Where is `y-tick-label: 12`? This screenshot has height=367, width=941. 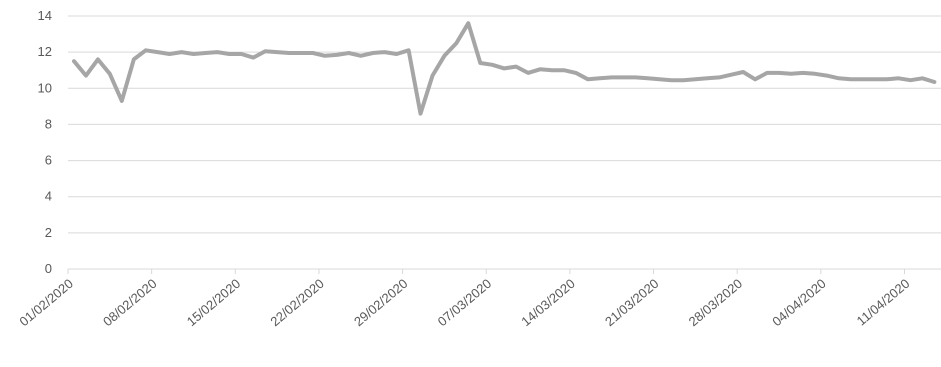 y-tick-label: 12 is located at coordinates (45, 51).